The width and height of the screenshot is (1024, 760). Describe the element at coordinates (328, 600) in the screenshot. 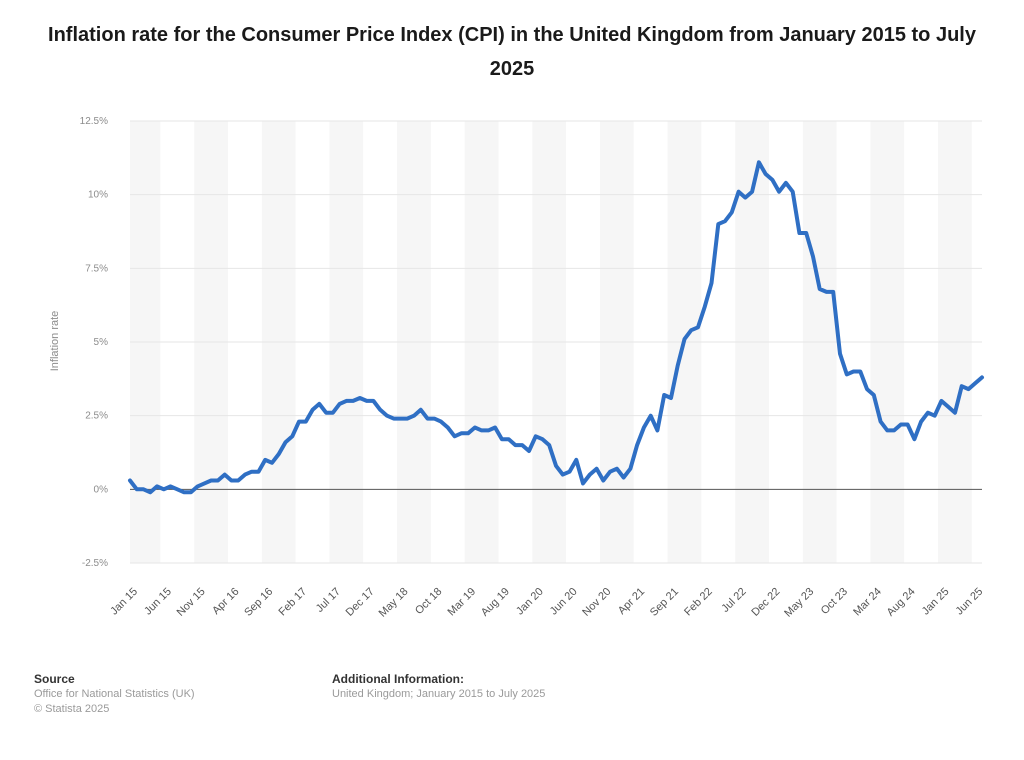

I see `x-tick-label: Jul 17` at that location.